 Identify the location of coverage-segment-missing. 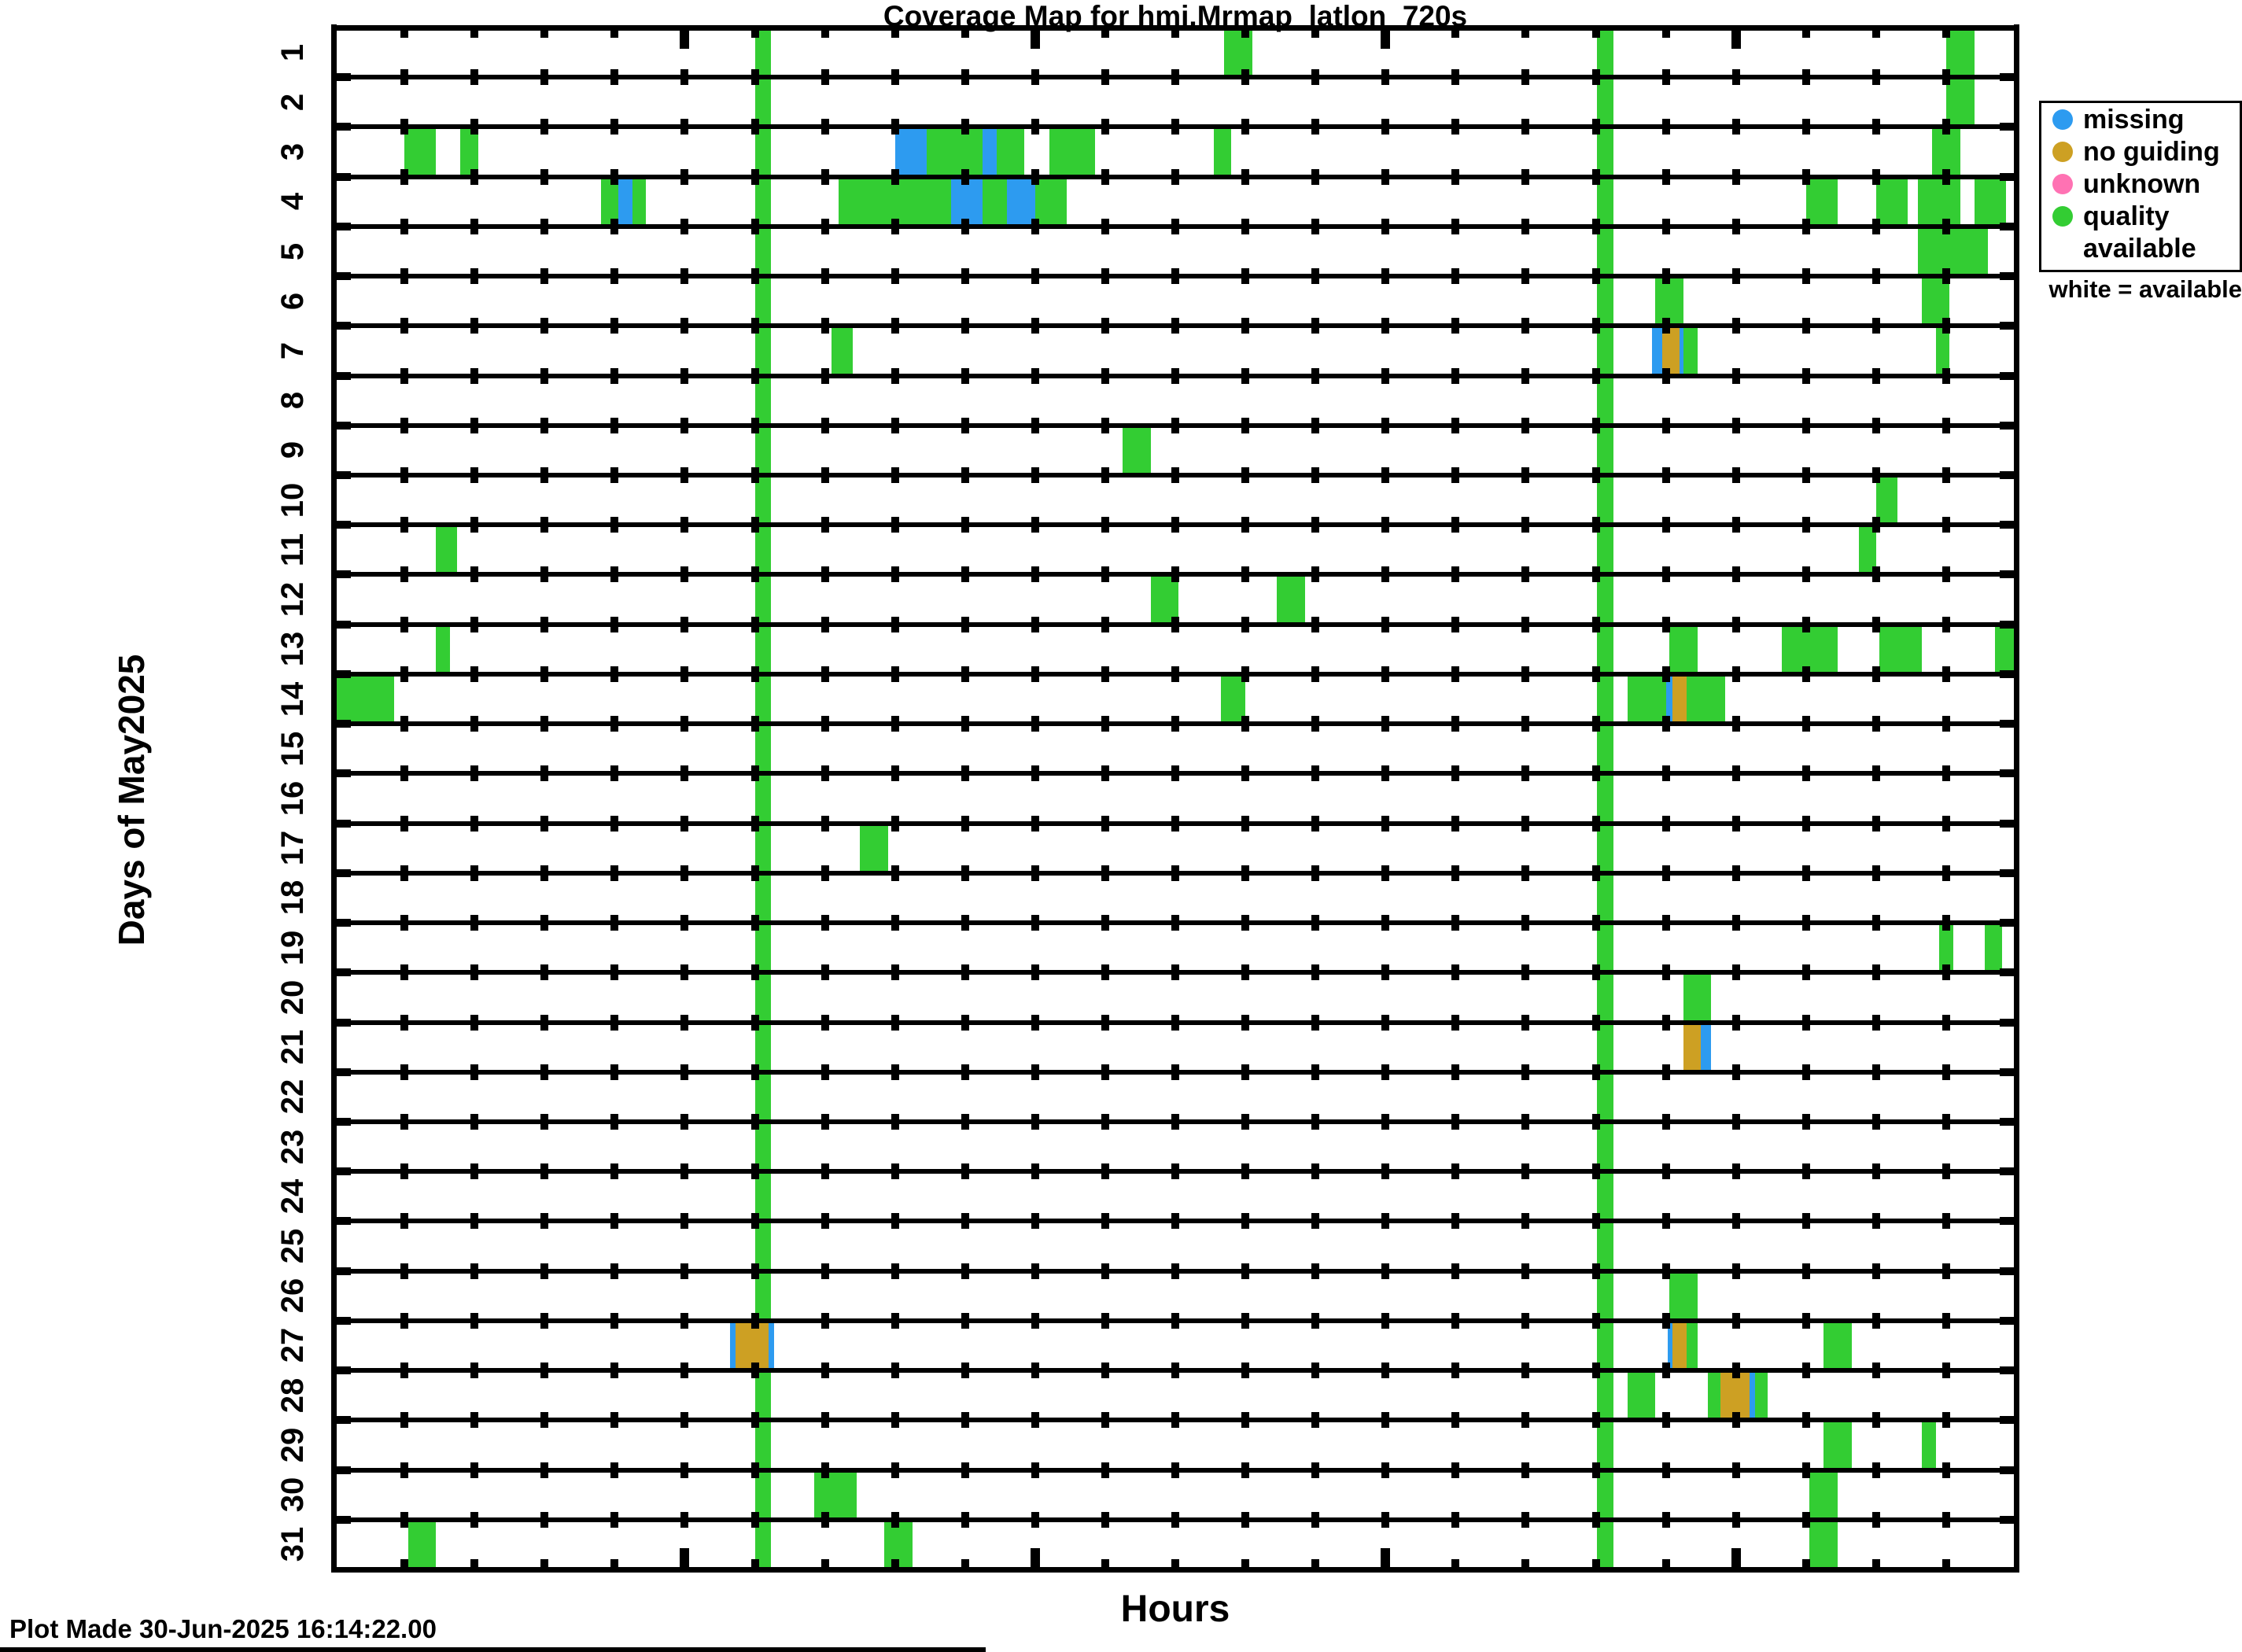
(771, 1345).